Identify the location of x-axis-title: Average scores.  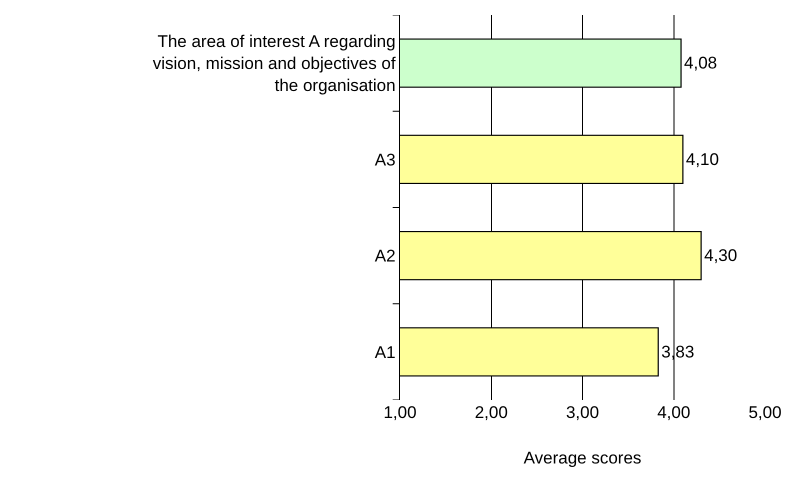
(583, 458).